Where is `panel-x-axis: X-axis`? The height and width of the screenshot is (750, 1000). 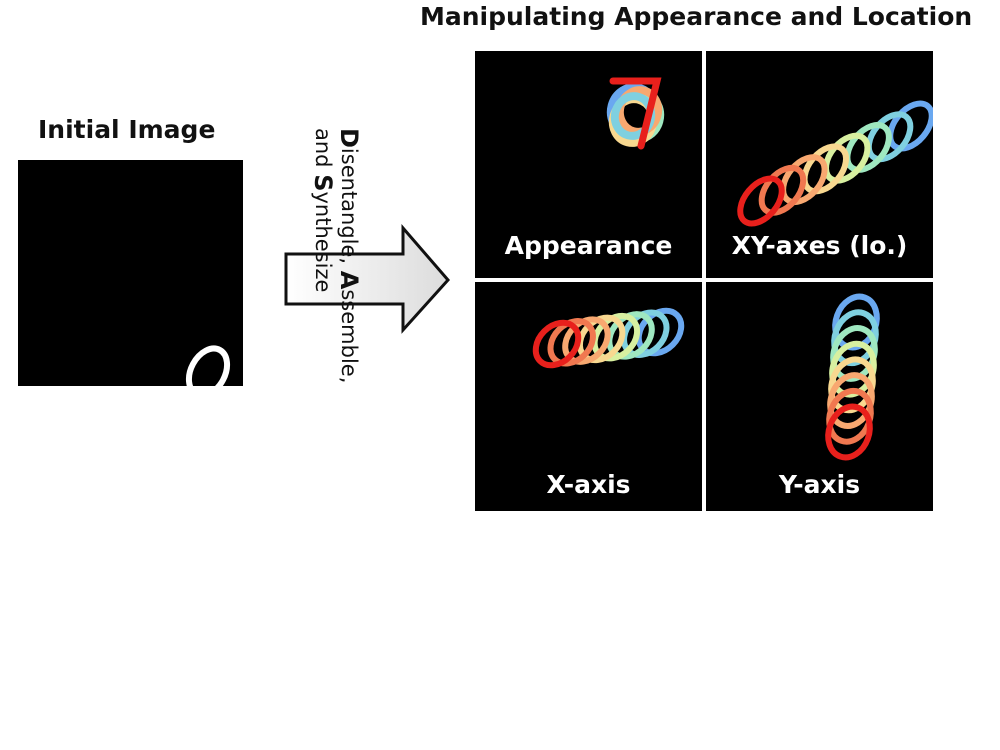 panel-x-axis: X-axis is located at coordinates (588, 396).